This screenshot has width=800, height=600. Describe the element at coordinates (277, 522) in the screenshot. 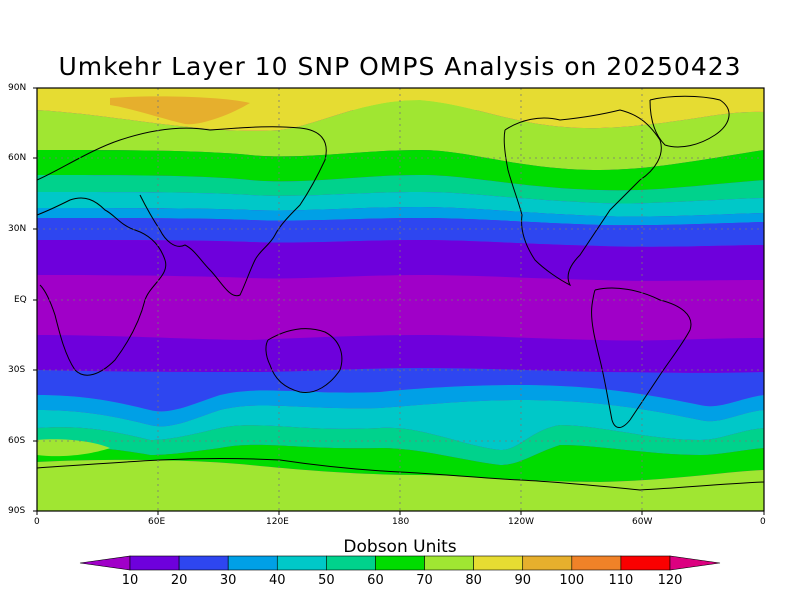

I see `lon-label-120e: 120E` at that location.